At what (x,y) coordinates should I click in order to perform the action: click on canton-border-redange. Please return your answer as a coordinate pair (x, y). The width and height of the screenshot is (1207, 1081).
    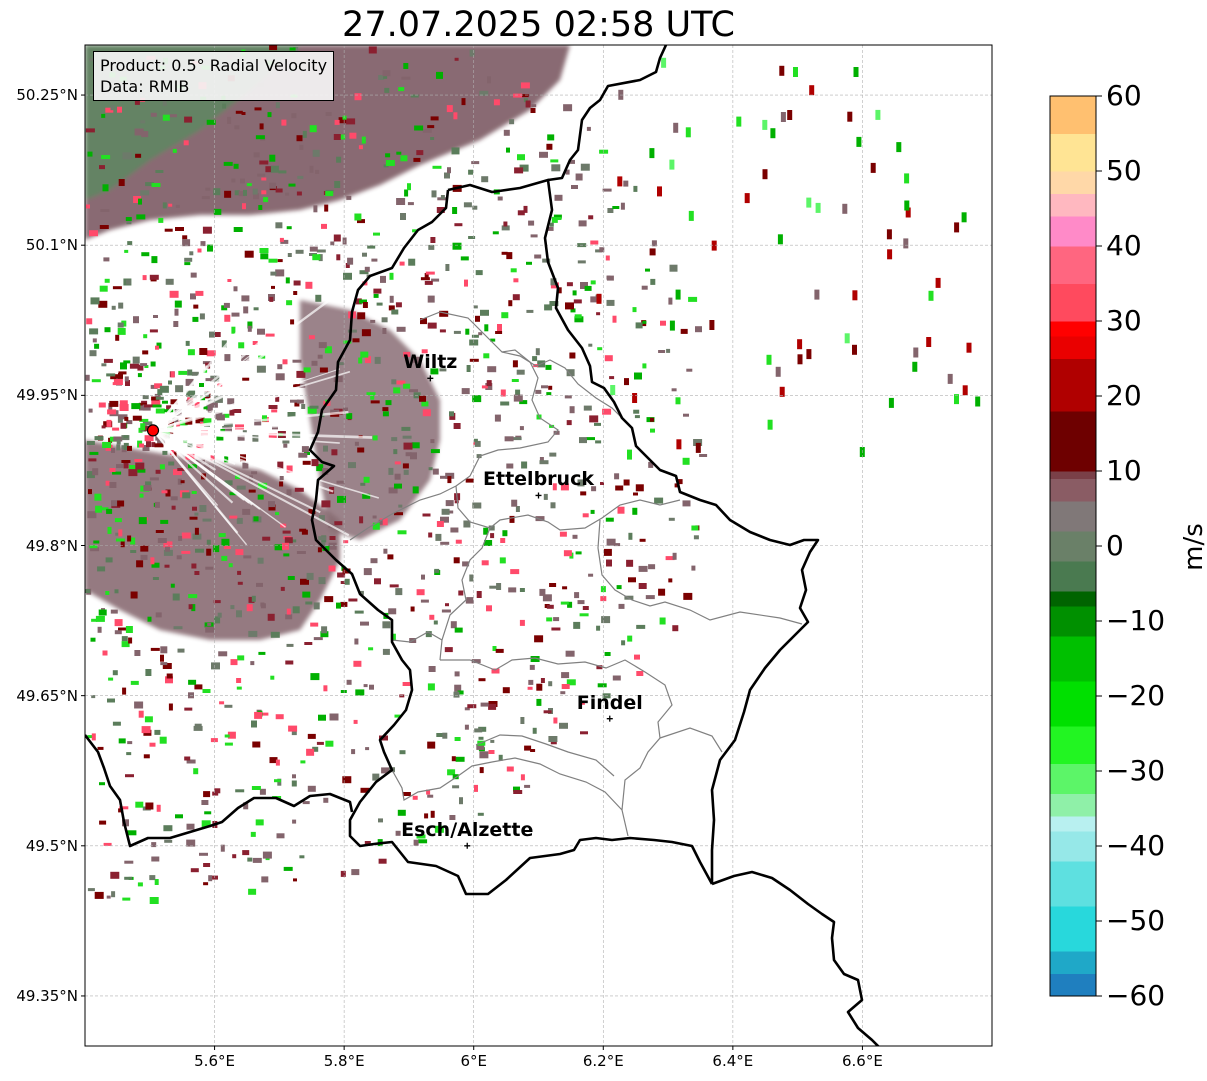
    Looking at the image, I should click on (403, 513).